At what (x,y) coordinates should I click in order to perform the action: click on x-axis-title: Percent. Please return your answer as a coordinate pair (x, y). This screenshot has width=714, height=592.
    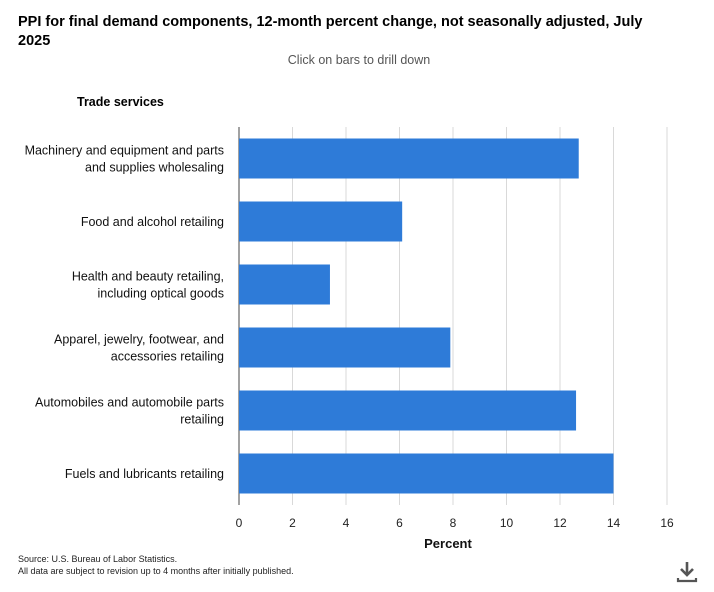
    Looking at the image, I should click on (448, 543).